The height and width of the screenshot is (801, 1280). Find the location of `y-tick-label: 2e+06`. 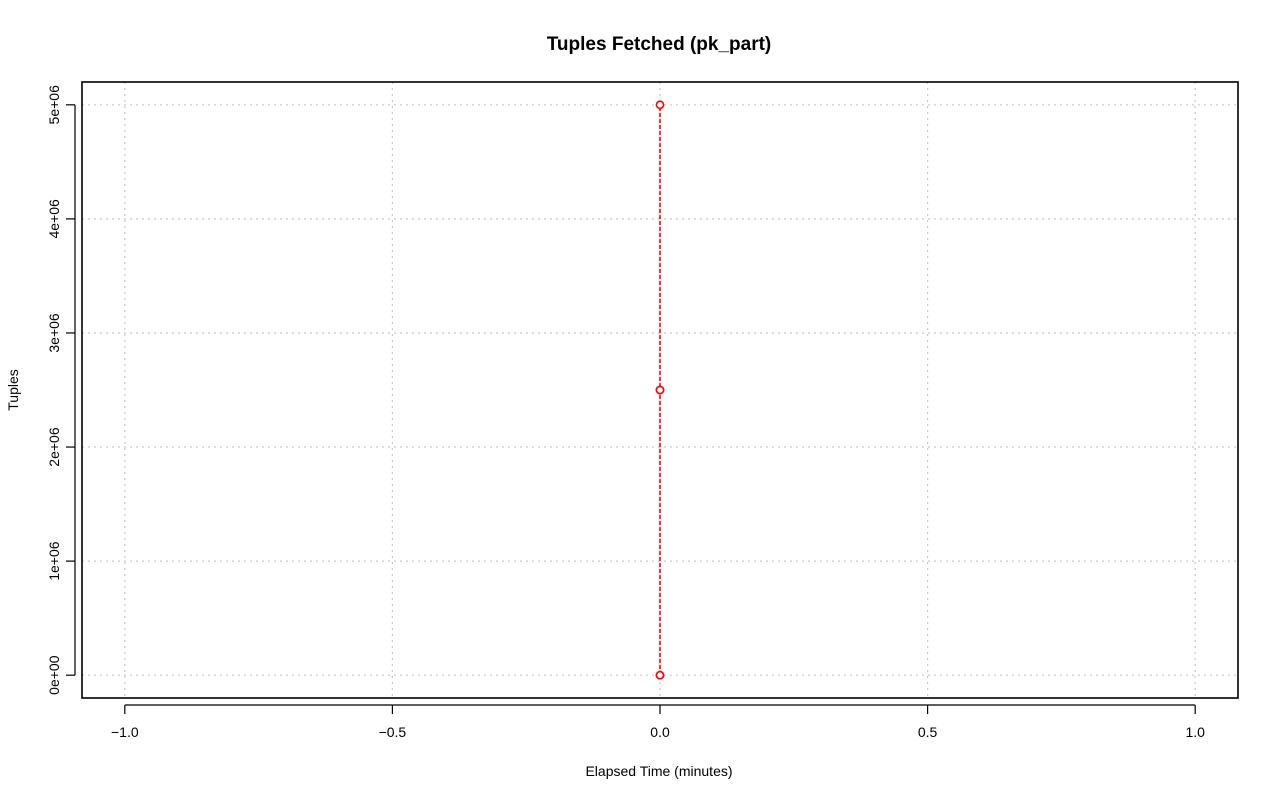

y-tick-label: 2e+06 is located at coordinates (54, 447).